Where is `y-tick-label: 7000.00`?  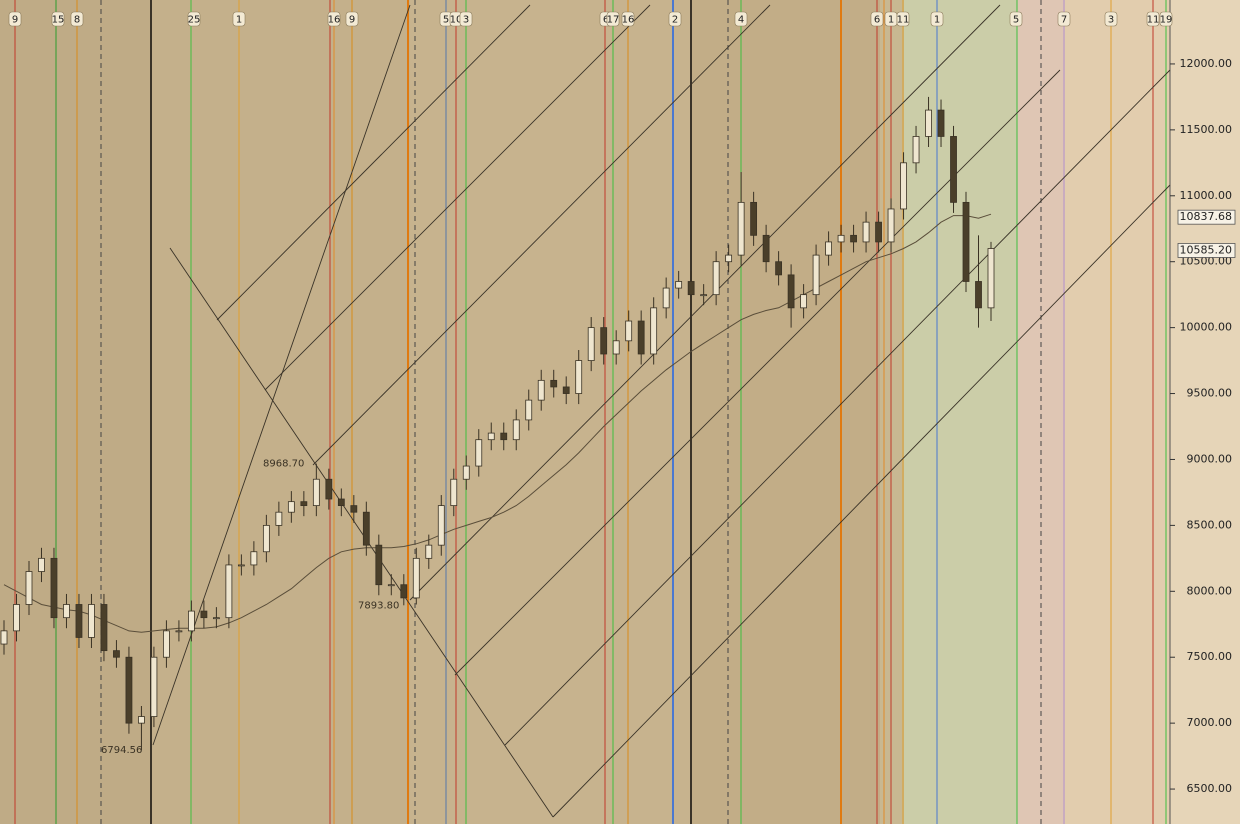 y-tick-label: 7000.00 is located at coordinates (1210, 722).